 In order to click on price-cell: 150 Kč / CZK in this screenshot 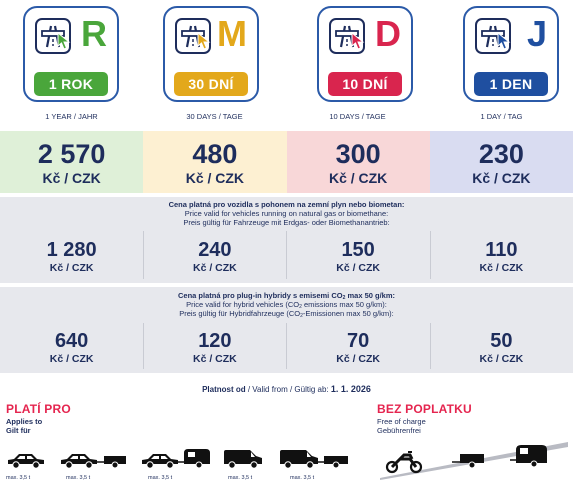, I will do `click(358, 259)`.